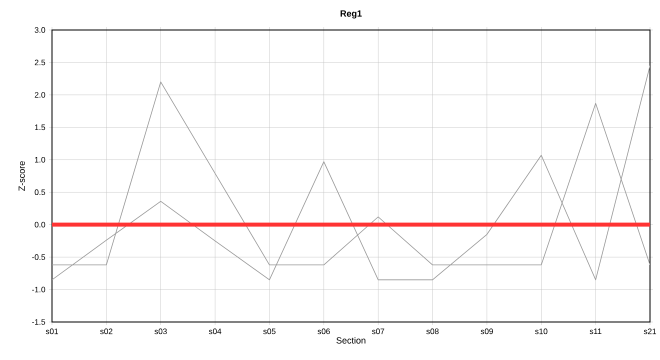 Image resolution: width=660 pixels, height=360 pixels. Describe the element at coordinates (351, 340) in the screenshot. I see `x-axis-title: Section` at that location.